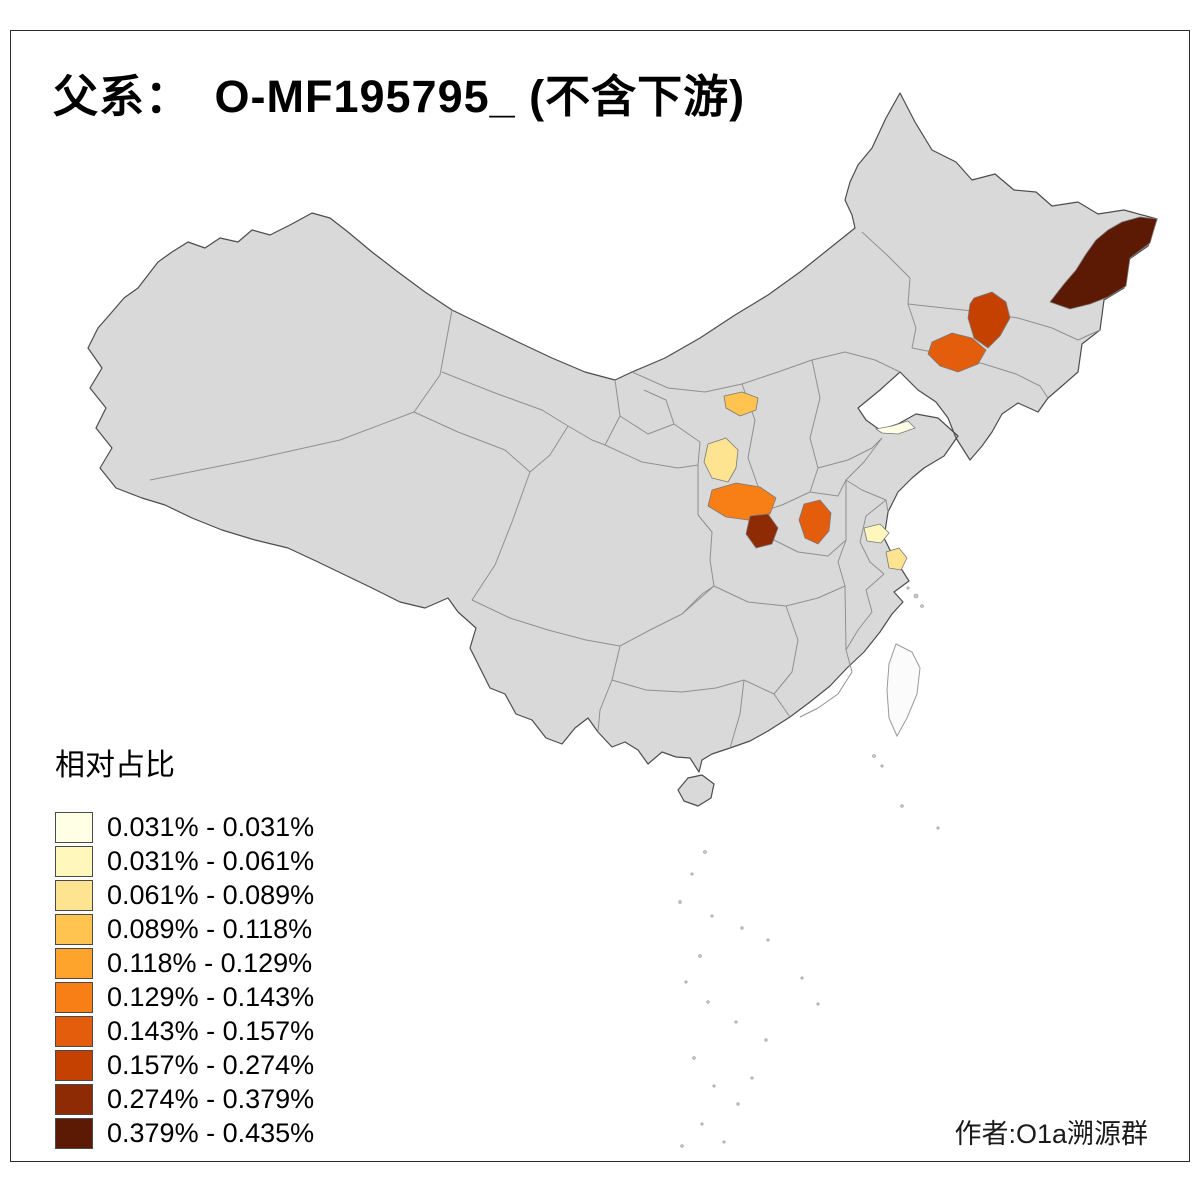 Image resolution: width=1200 pixels, height=1200 pixels. What do you see at coordinates (896, 559) in the screenshot?
I see `jiangsu-coast-region` at bounding box center [896, 559].